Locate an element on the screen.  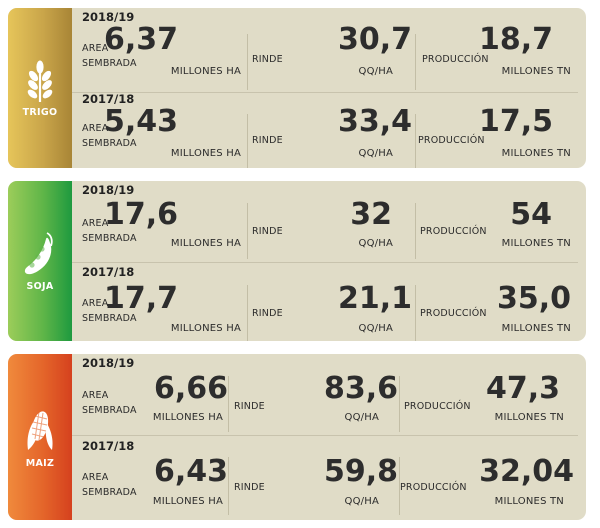
crop-sidebar-soja: SOJA is located at coordinates (40, 261).